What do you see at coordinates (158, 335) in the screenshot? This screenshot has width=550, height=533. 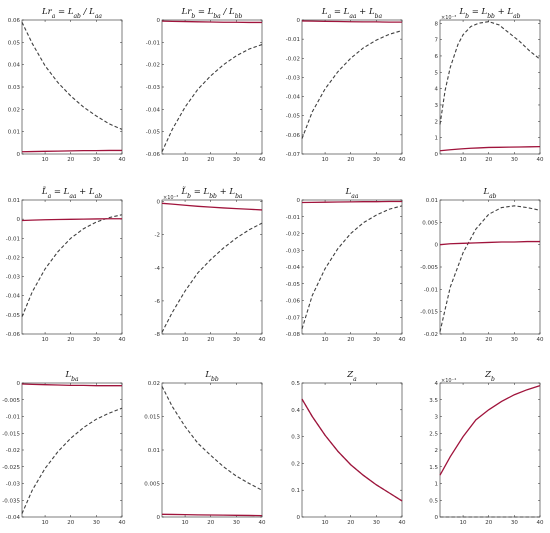 I see `y-tick-label: -8` at bounding box center [158, 335].